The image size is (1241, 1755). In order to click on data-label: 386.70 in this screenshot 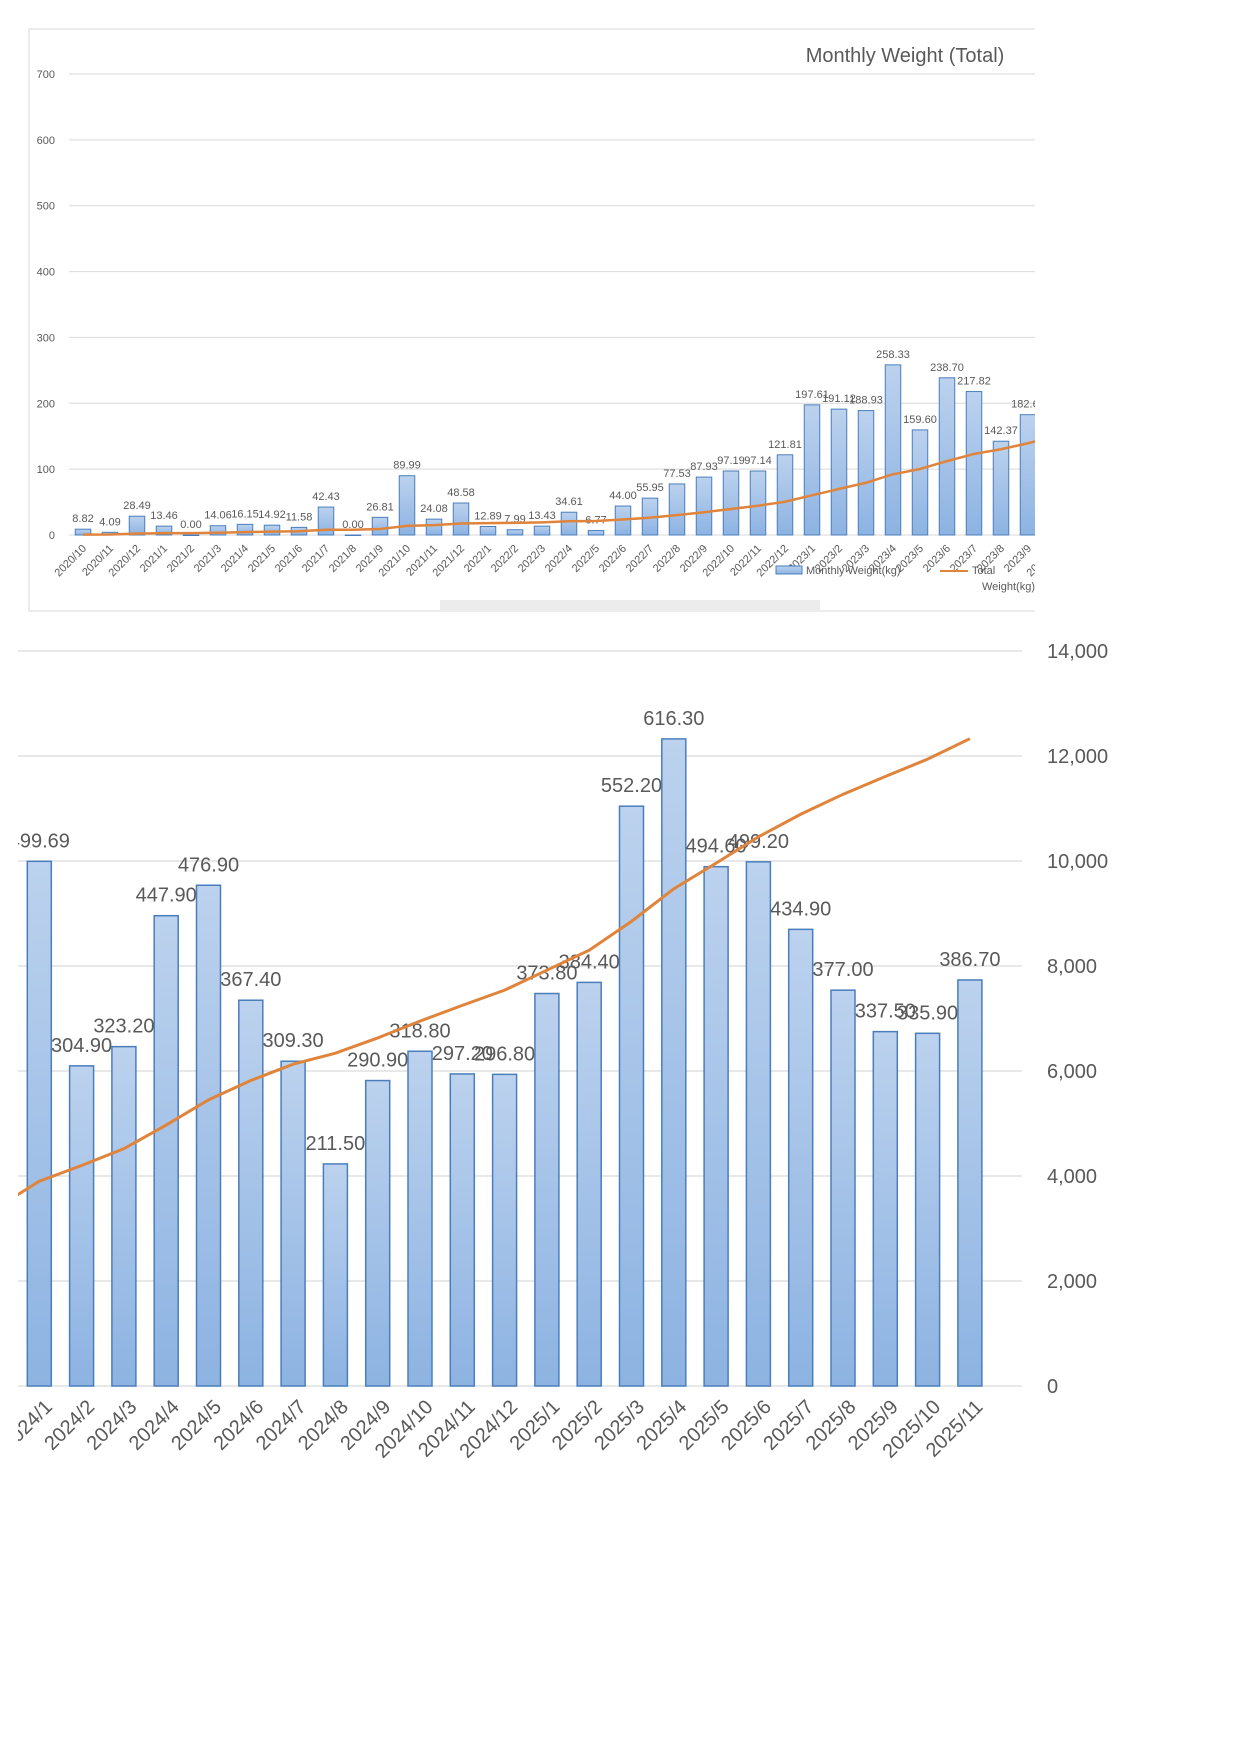, I will do `click(969, 960)`.